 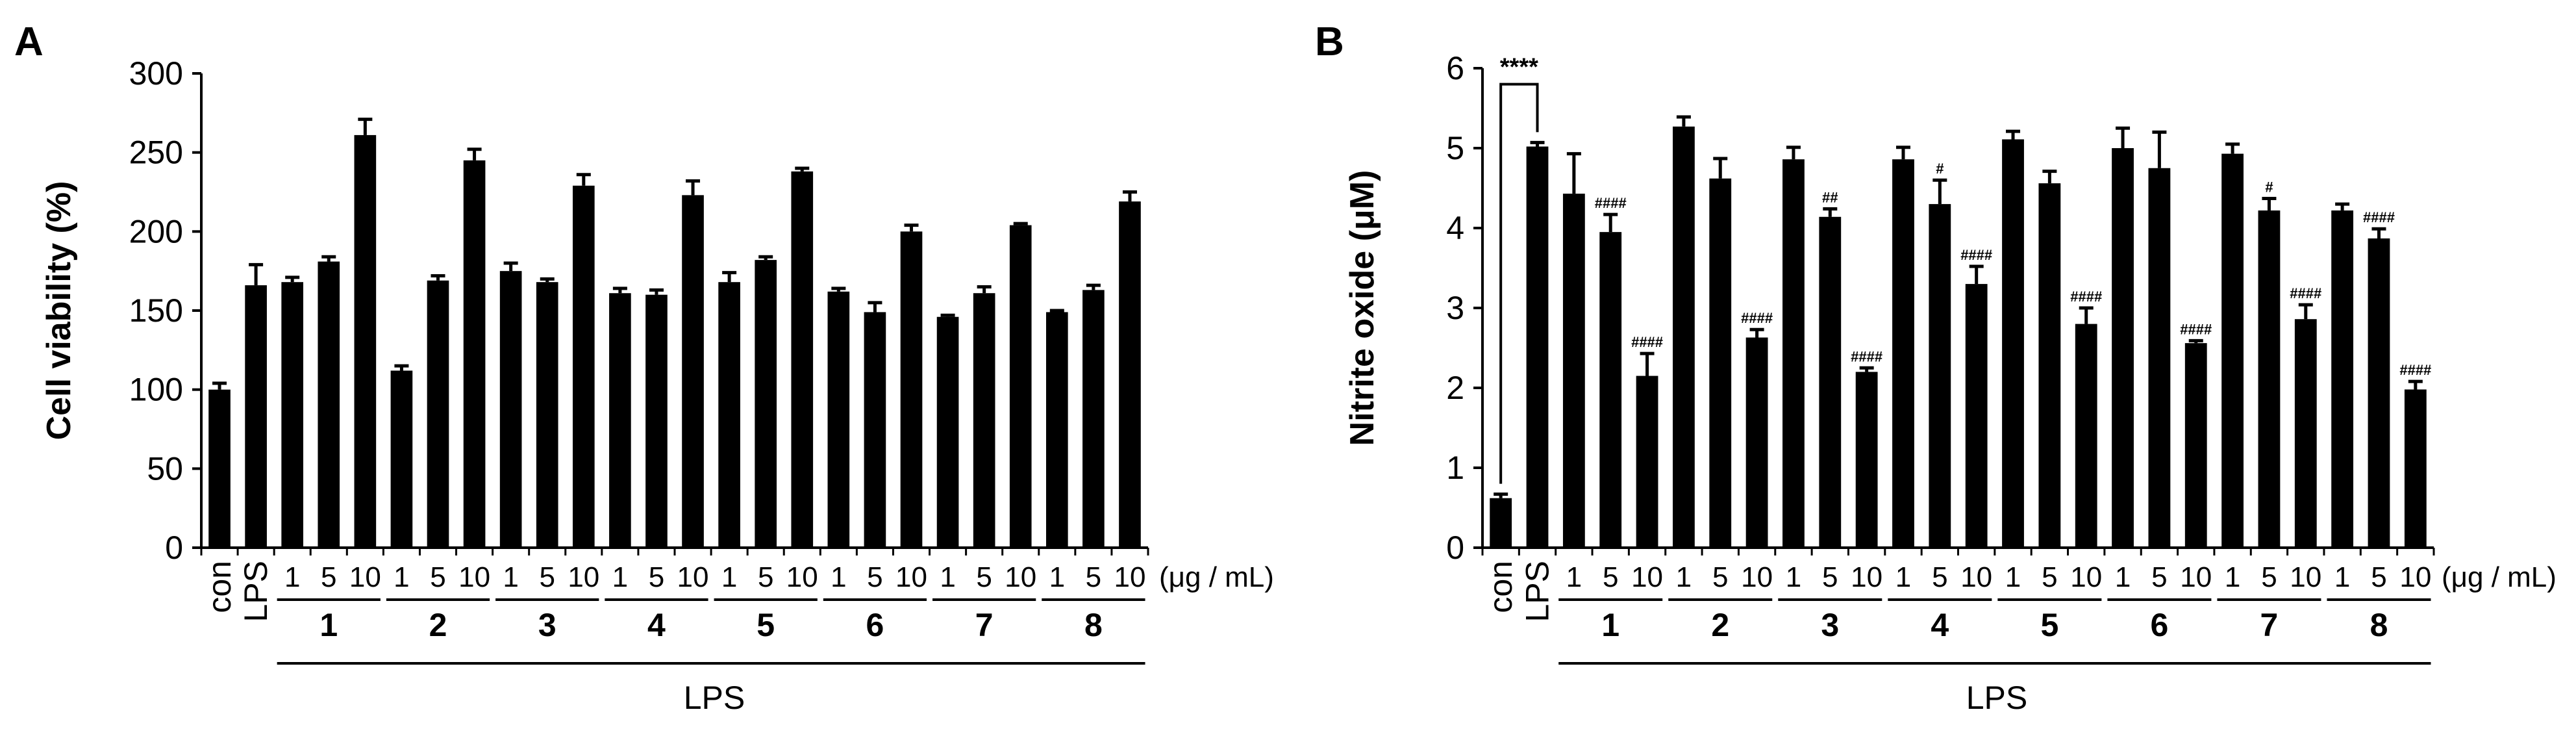 What do you see at coordinates (328, 625) in the screenshot?
I see `panel-a-compound-label: 1` at bounding box center [328, 625].